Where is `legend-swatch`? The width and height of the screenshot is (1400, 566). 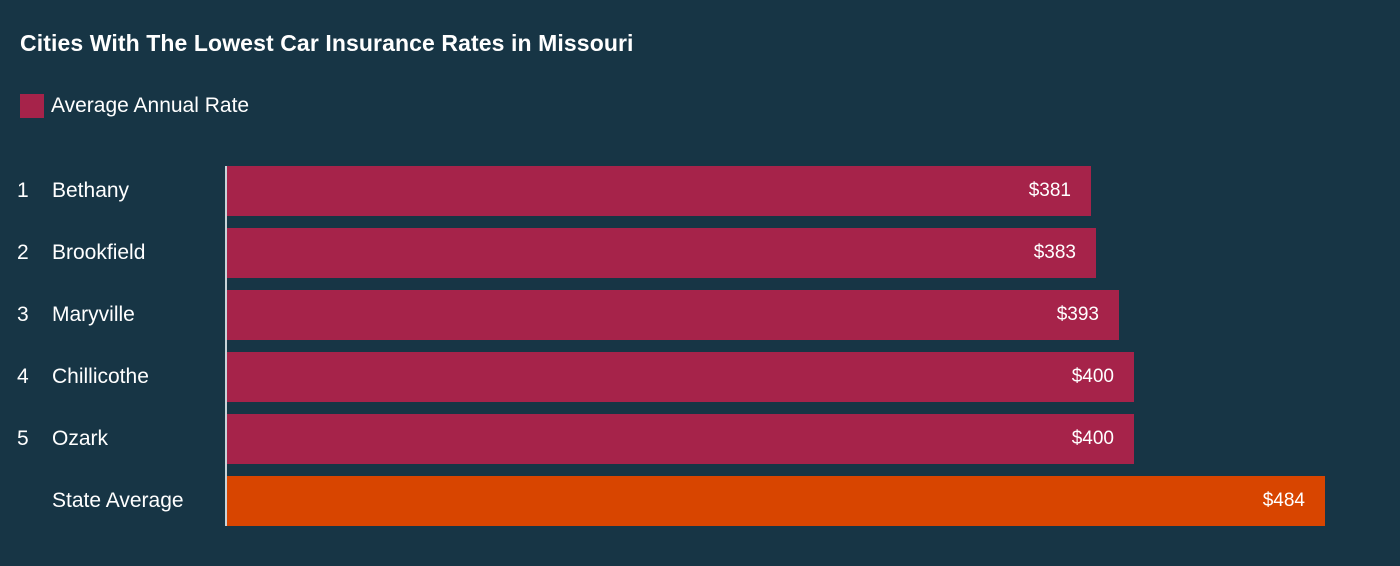
legend-swatch is located at coordinates (32, 106).